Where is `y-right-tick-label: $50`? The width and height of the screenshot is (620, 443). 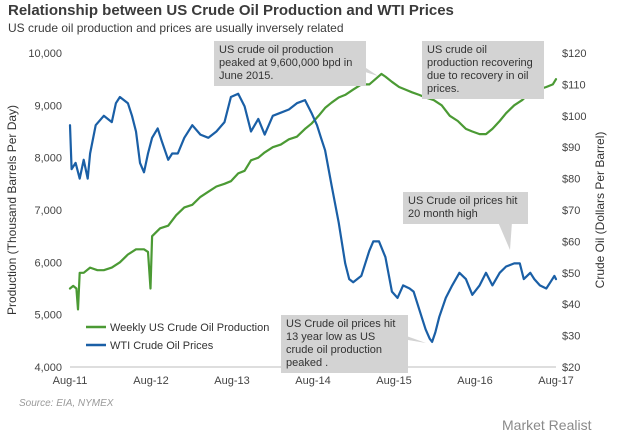 y-right-tick-label: $50 is located at coordinates (571, 274).